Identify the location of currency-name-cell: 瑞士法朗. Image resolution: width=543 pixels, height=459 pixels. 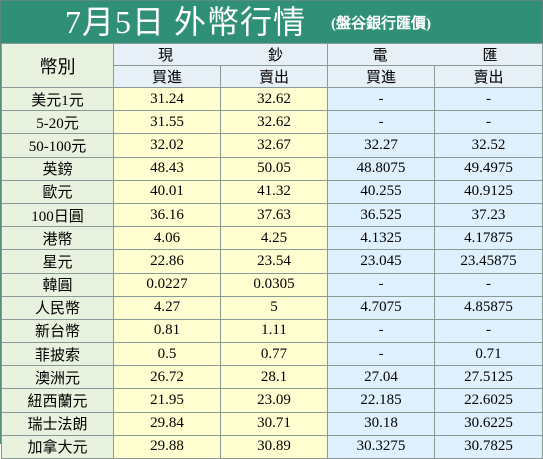
(57, 423).